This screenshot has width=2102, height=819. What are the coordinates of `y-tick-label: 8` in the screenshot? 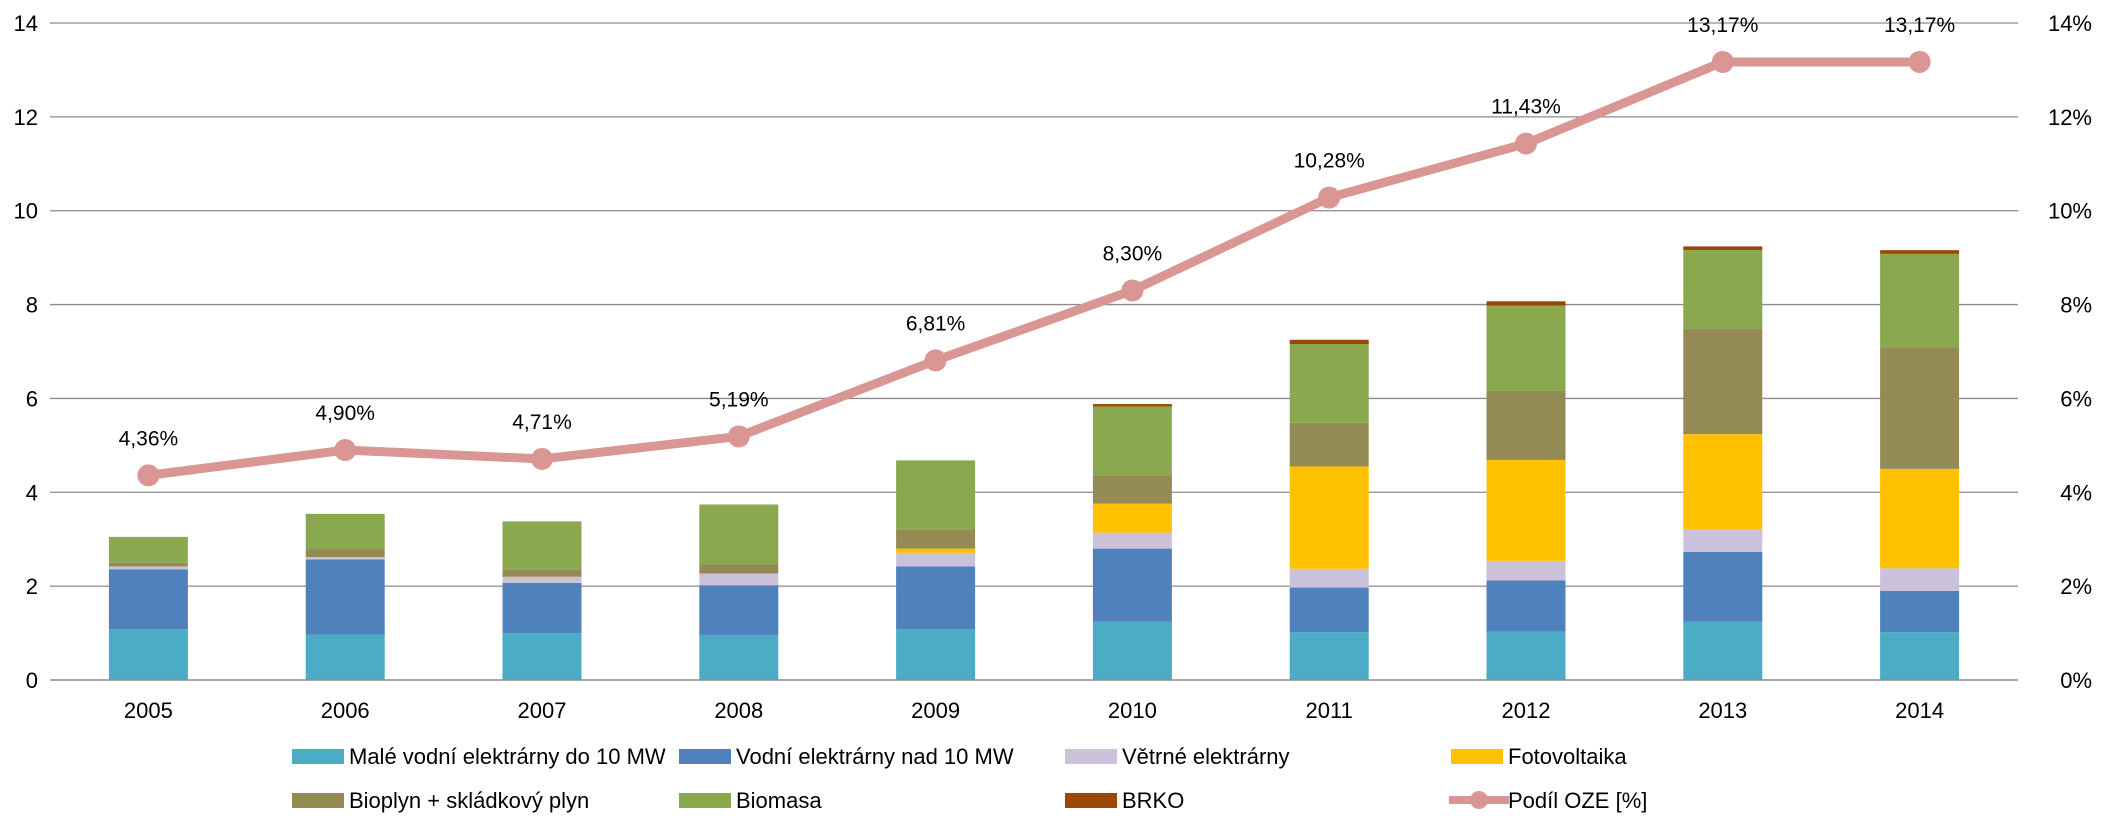 It's located at (32, 305).